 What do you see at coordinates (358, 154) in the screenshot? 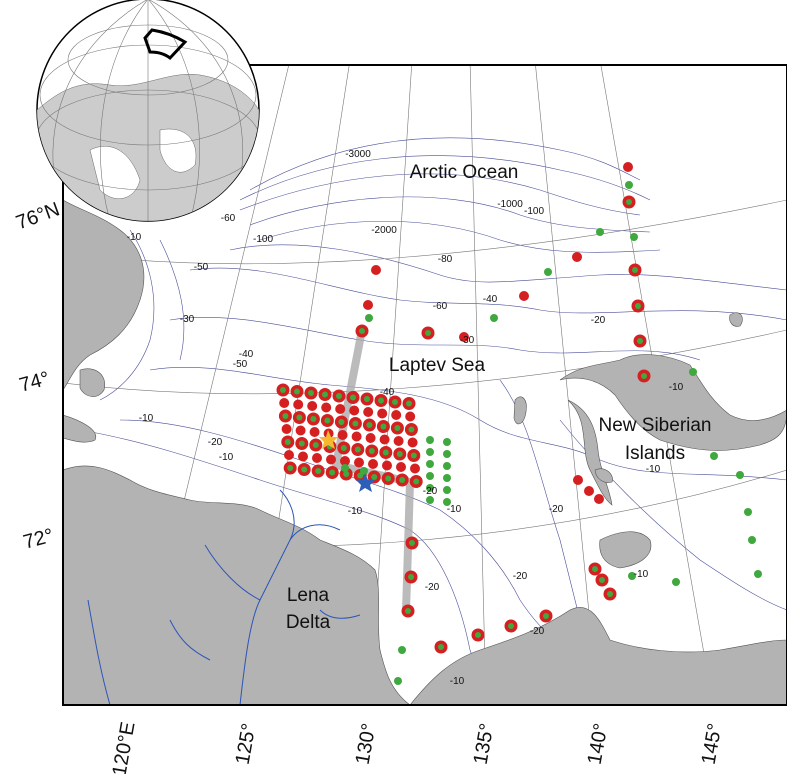
I see `contour-label: -3000` at bounding box center [358, 154].